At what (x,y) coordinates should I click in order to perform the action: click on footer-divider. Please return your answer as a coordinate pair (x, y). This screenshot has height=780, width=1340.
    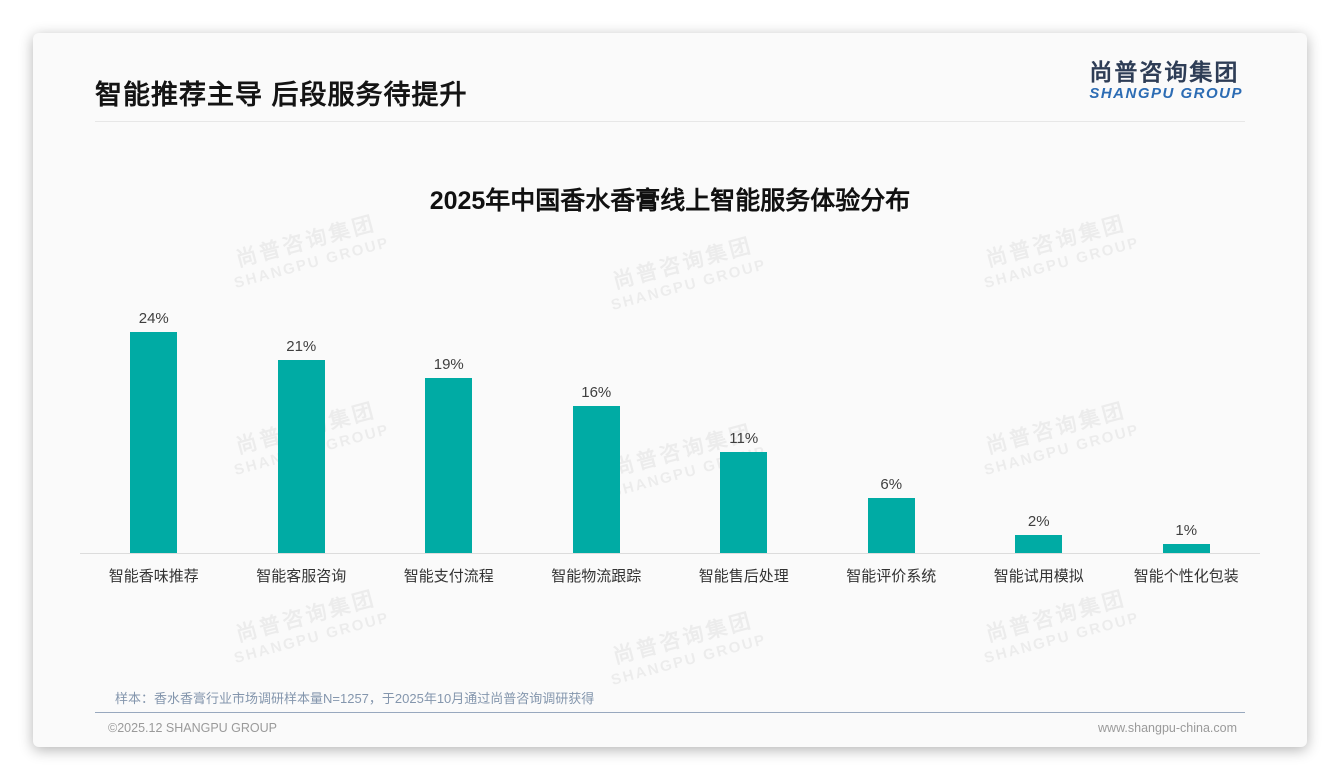
    Looking at the image, I should click on (670, 712).